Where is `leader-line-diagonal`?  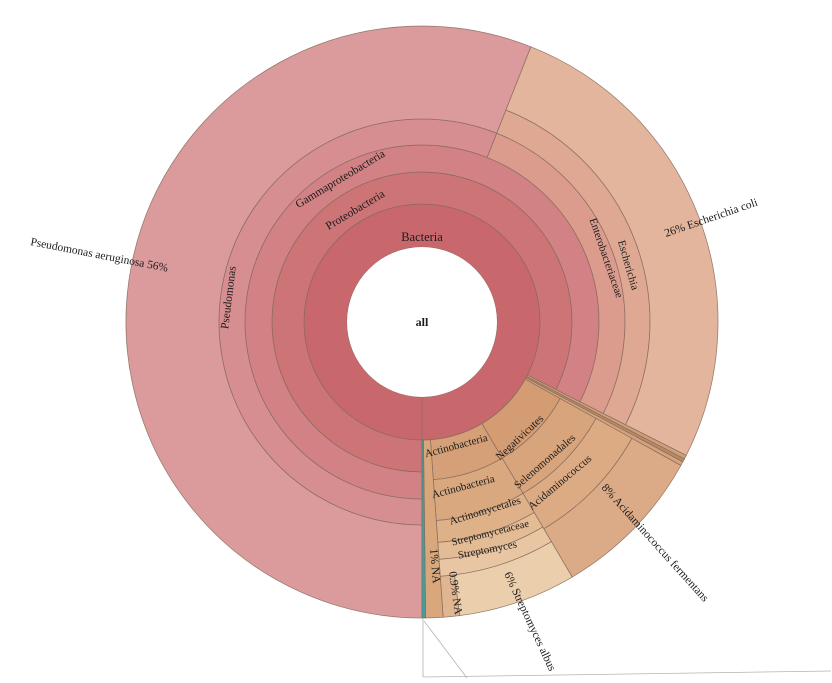
leader-line-diagonal is located at coordinates (445, 649).